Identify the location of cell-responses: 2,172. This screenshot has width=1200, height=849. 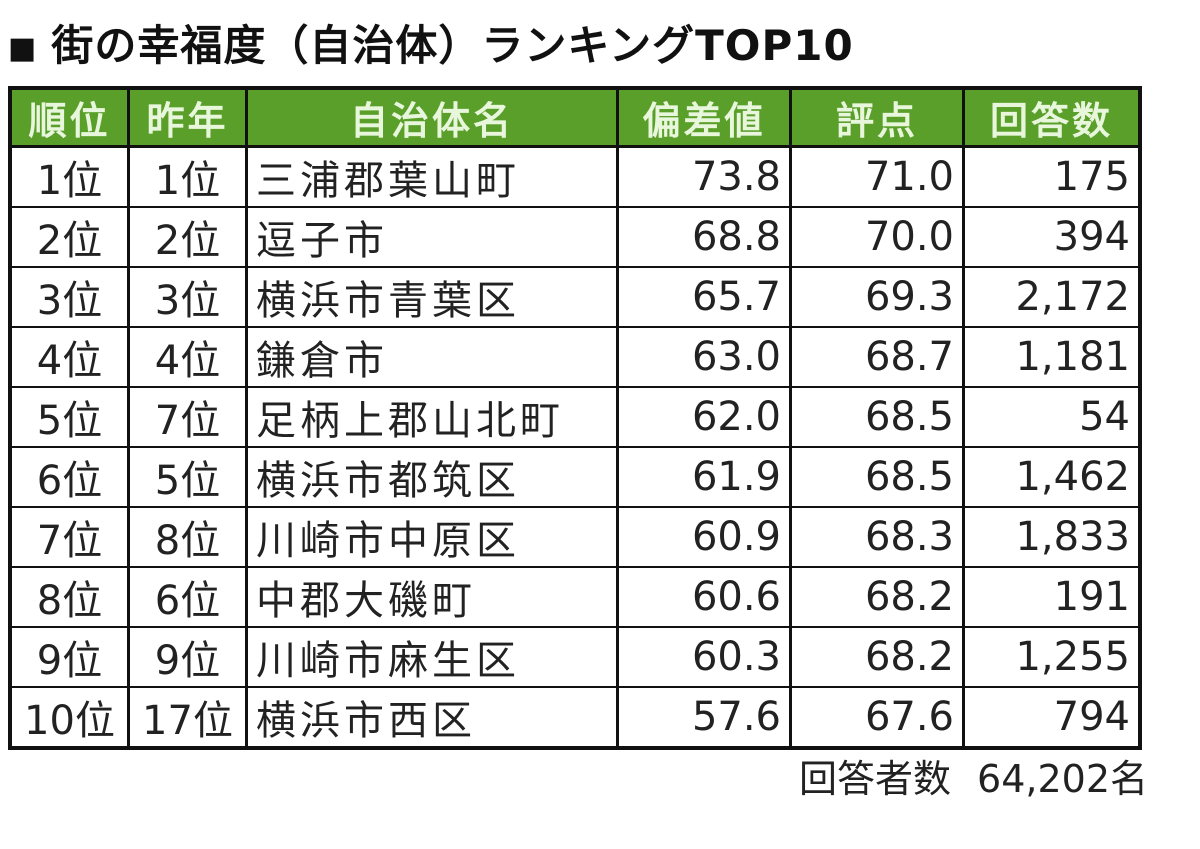
(1051, 297).